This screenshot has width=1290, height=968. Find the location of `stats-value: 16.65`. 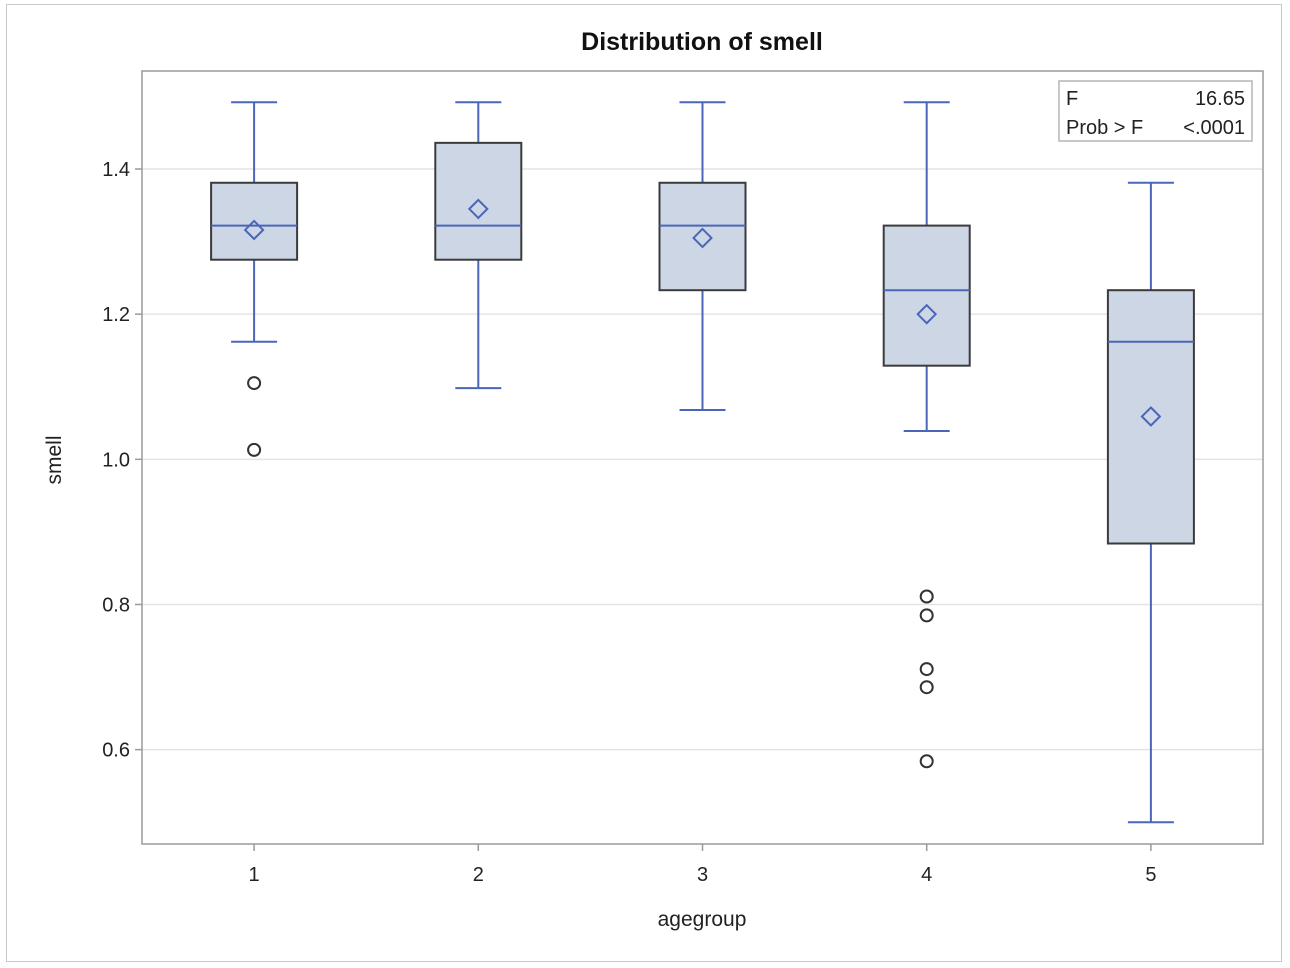

stats-value: 16.65 is located at coordinates (1220, 99).